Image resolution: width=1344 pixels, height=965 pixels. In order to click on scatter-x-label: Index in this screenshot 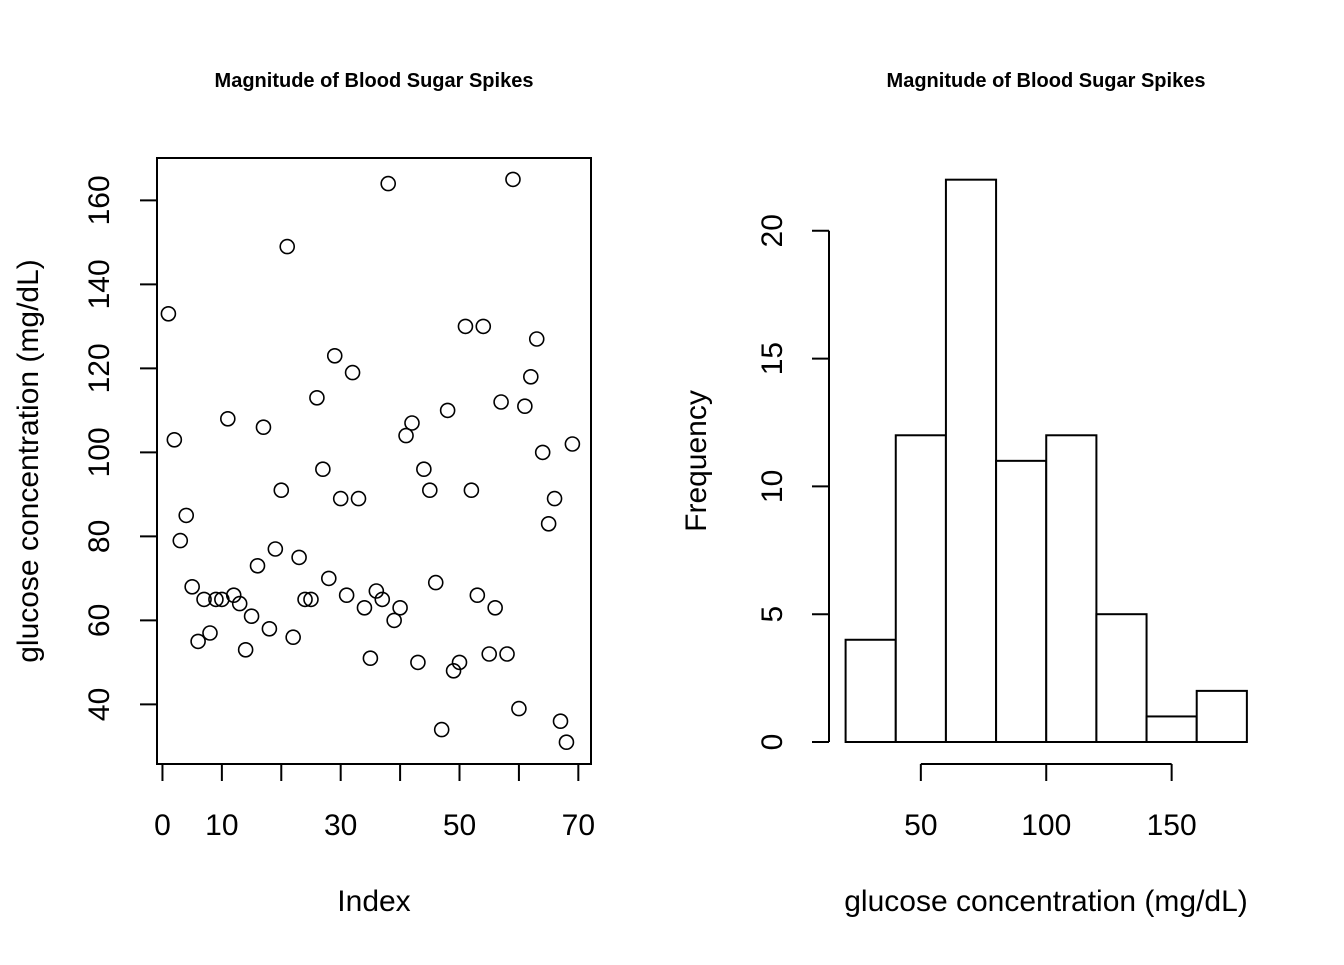, I will do `click(373, 901)`.